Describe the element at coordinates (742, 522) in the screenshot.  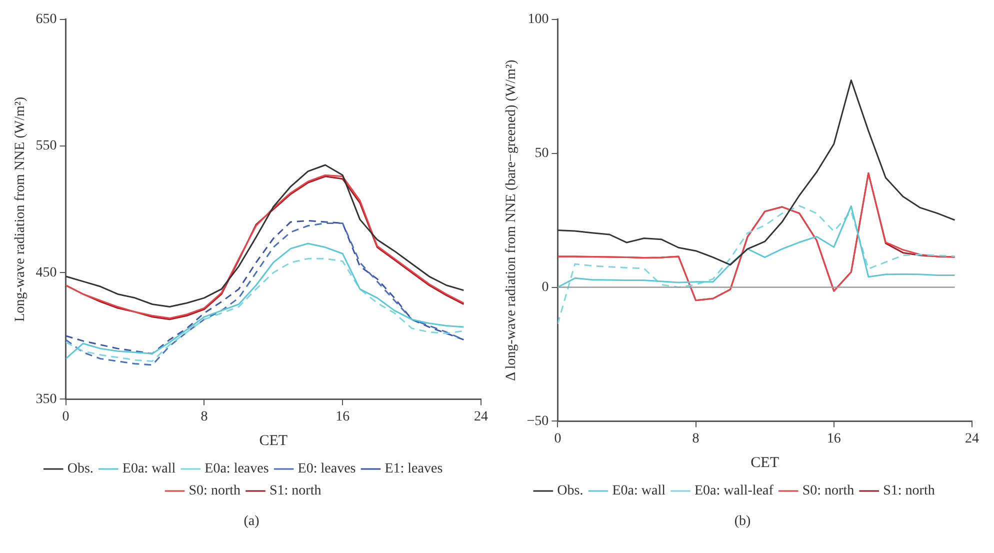
I see `text: (b)` at that location.